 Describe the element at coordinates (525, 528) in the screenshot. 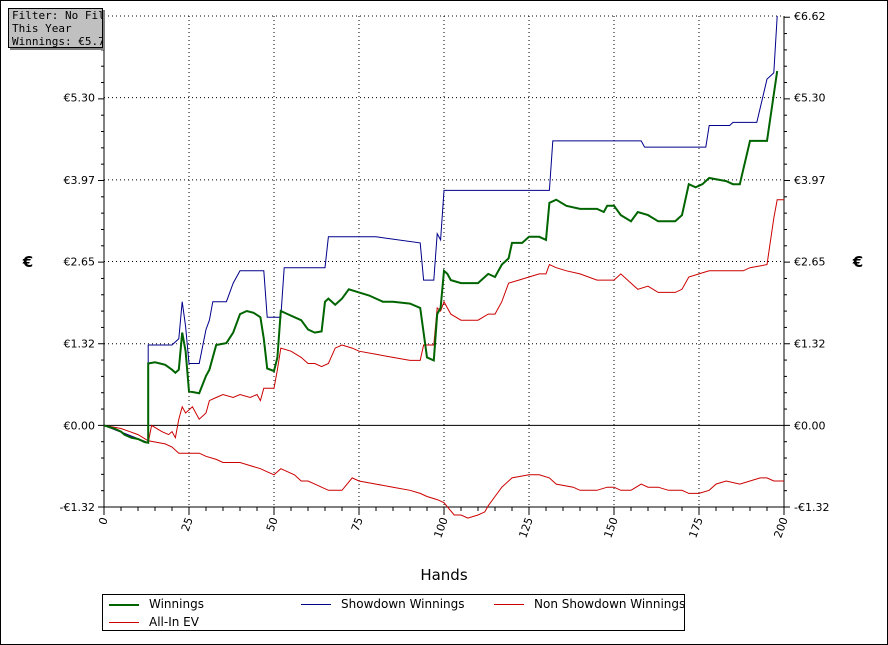

I see `x-tick-label: 125` at that location.